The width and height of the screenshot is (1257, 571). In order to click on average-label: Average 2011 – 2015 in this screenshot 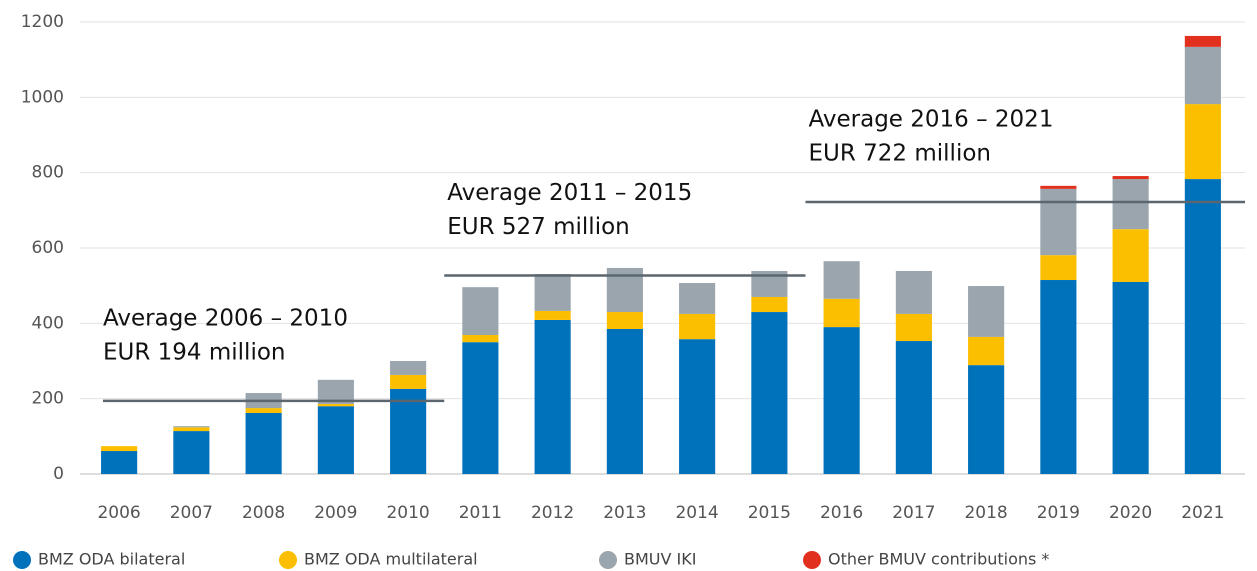, I will do `click(569, 193)`.